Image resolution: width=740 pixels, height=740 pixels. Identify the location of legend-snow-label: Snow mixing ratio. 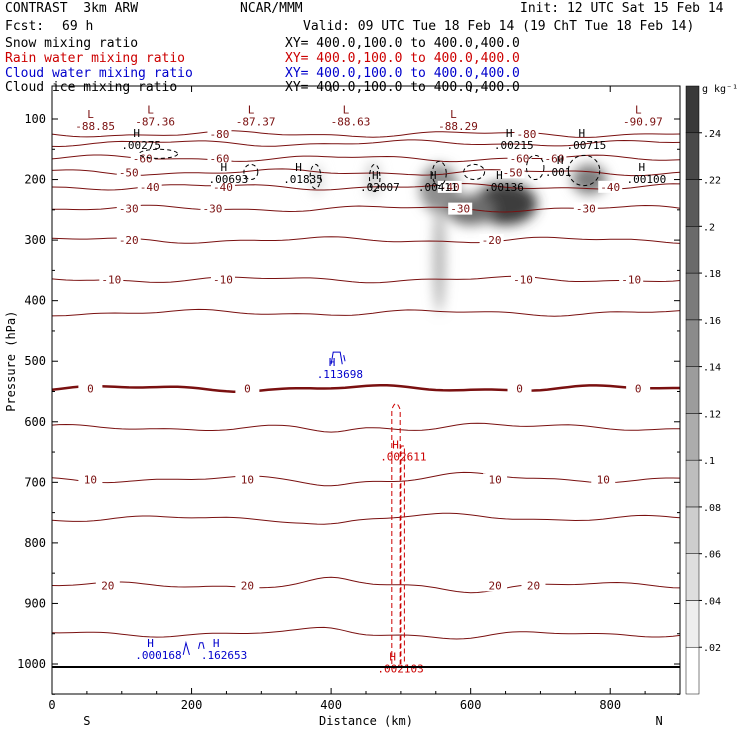
(72, 43).